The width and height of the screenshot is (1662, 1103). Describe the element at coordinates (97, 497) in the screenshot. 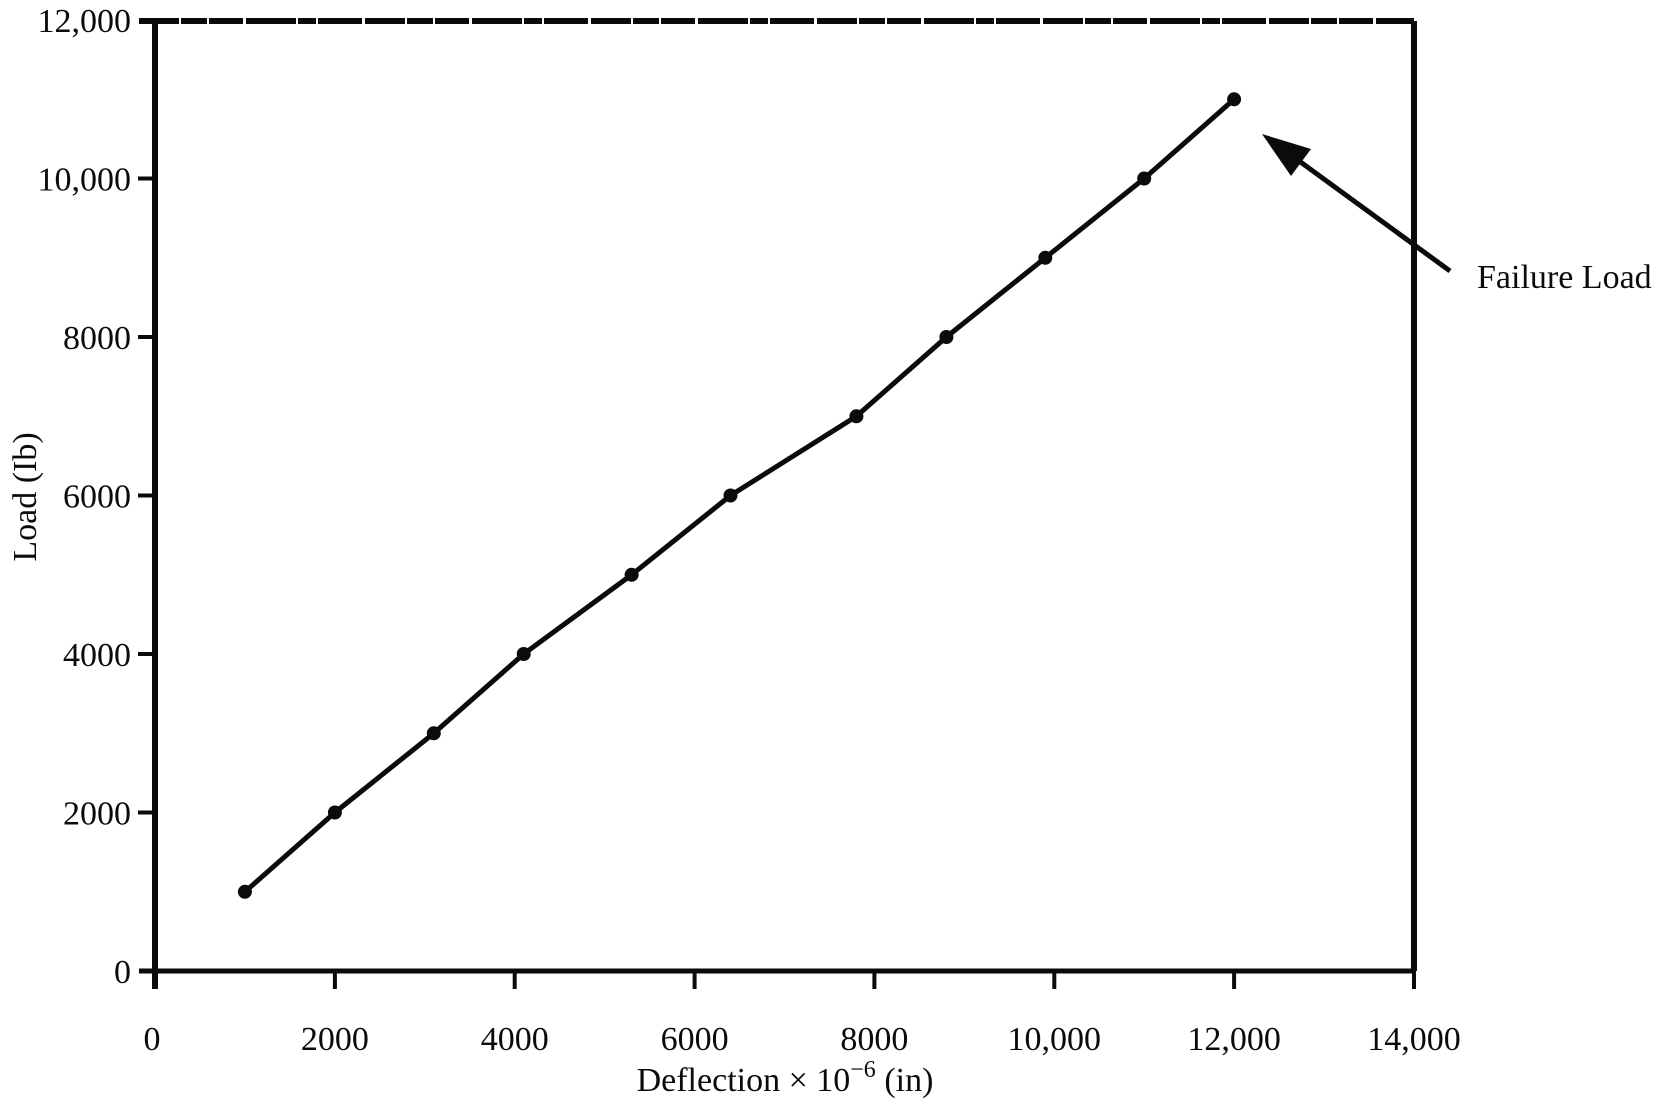

I see `y-tick-label: 6000` at that location.